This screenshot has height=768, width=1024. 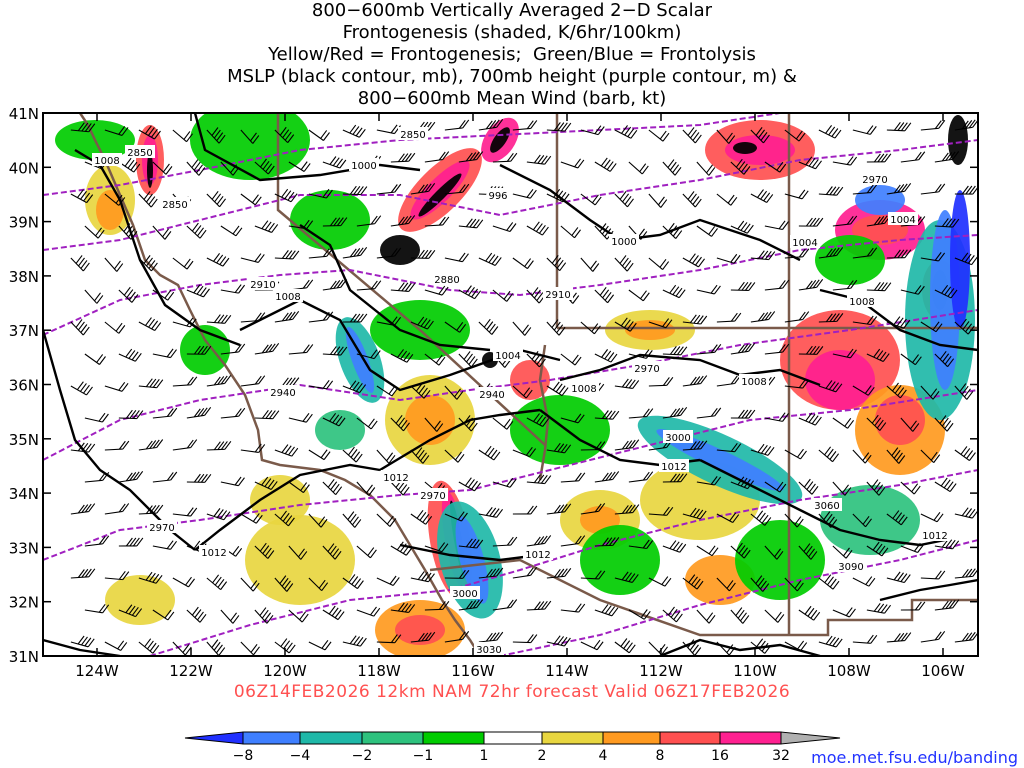 I want to click on lat-tick-label: 41N, so click(x=24, y=114).